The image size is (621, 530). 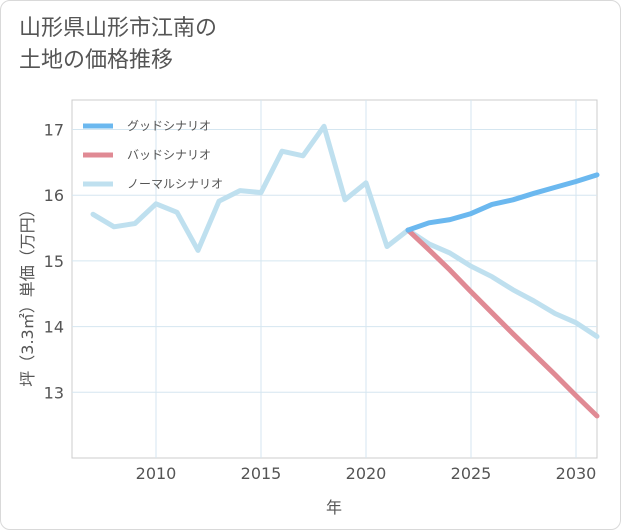 I want to click on y-tick-label: 14, so click(x=54, y=327).